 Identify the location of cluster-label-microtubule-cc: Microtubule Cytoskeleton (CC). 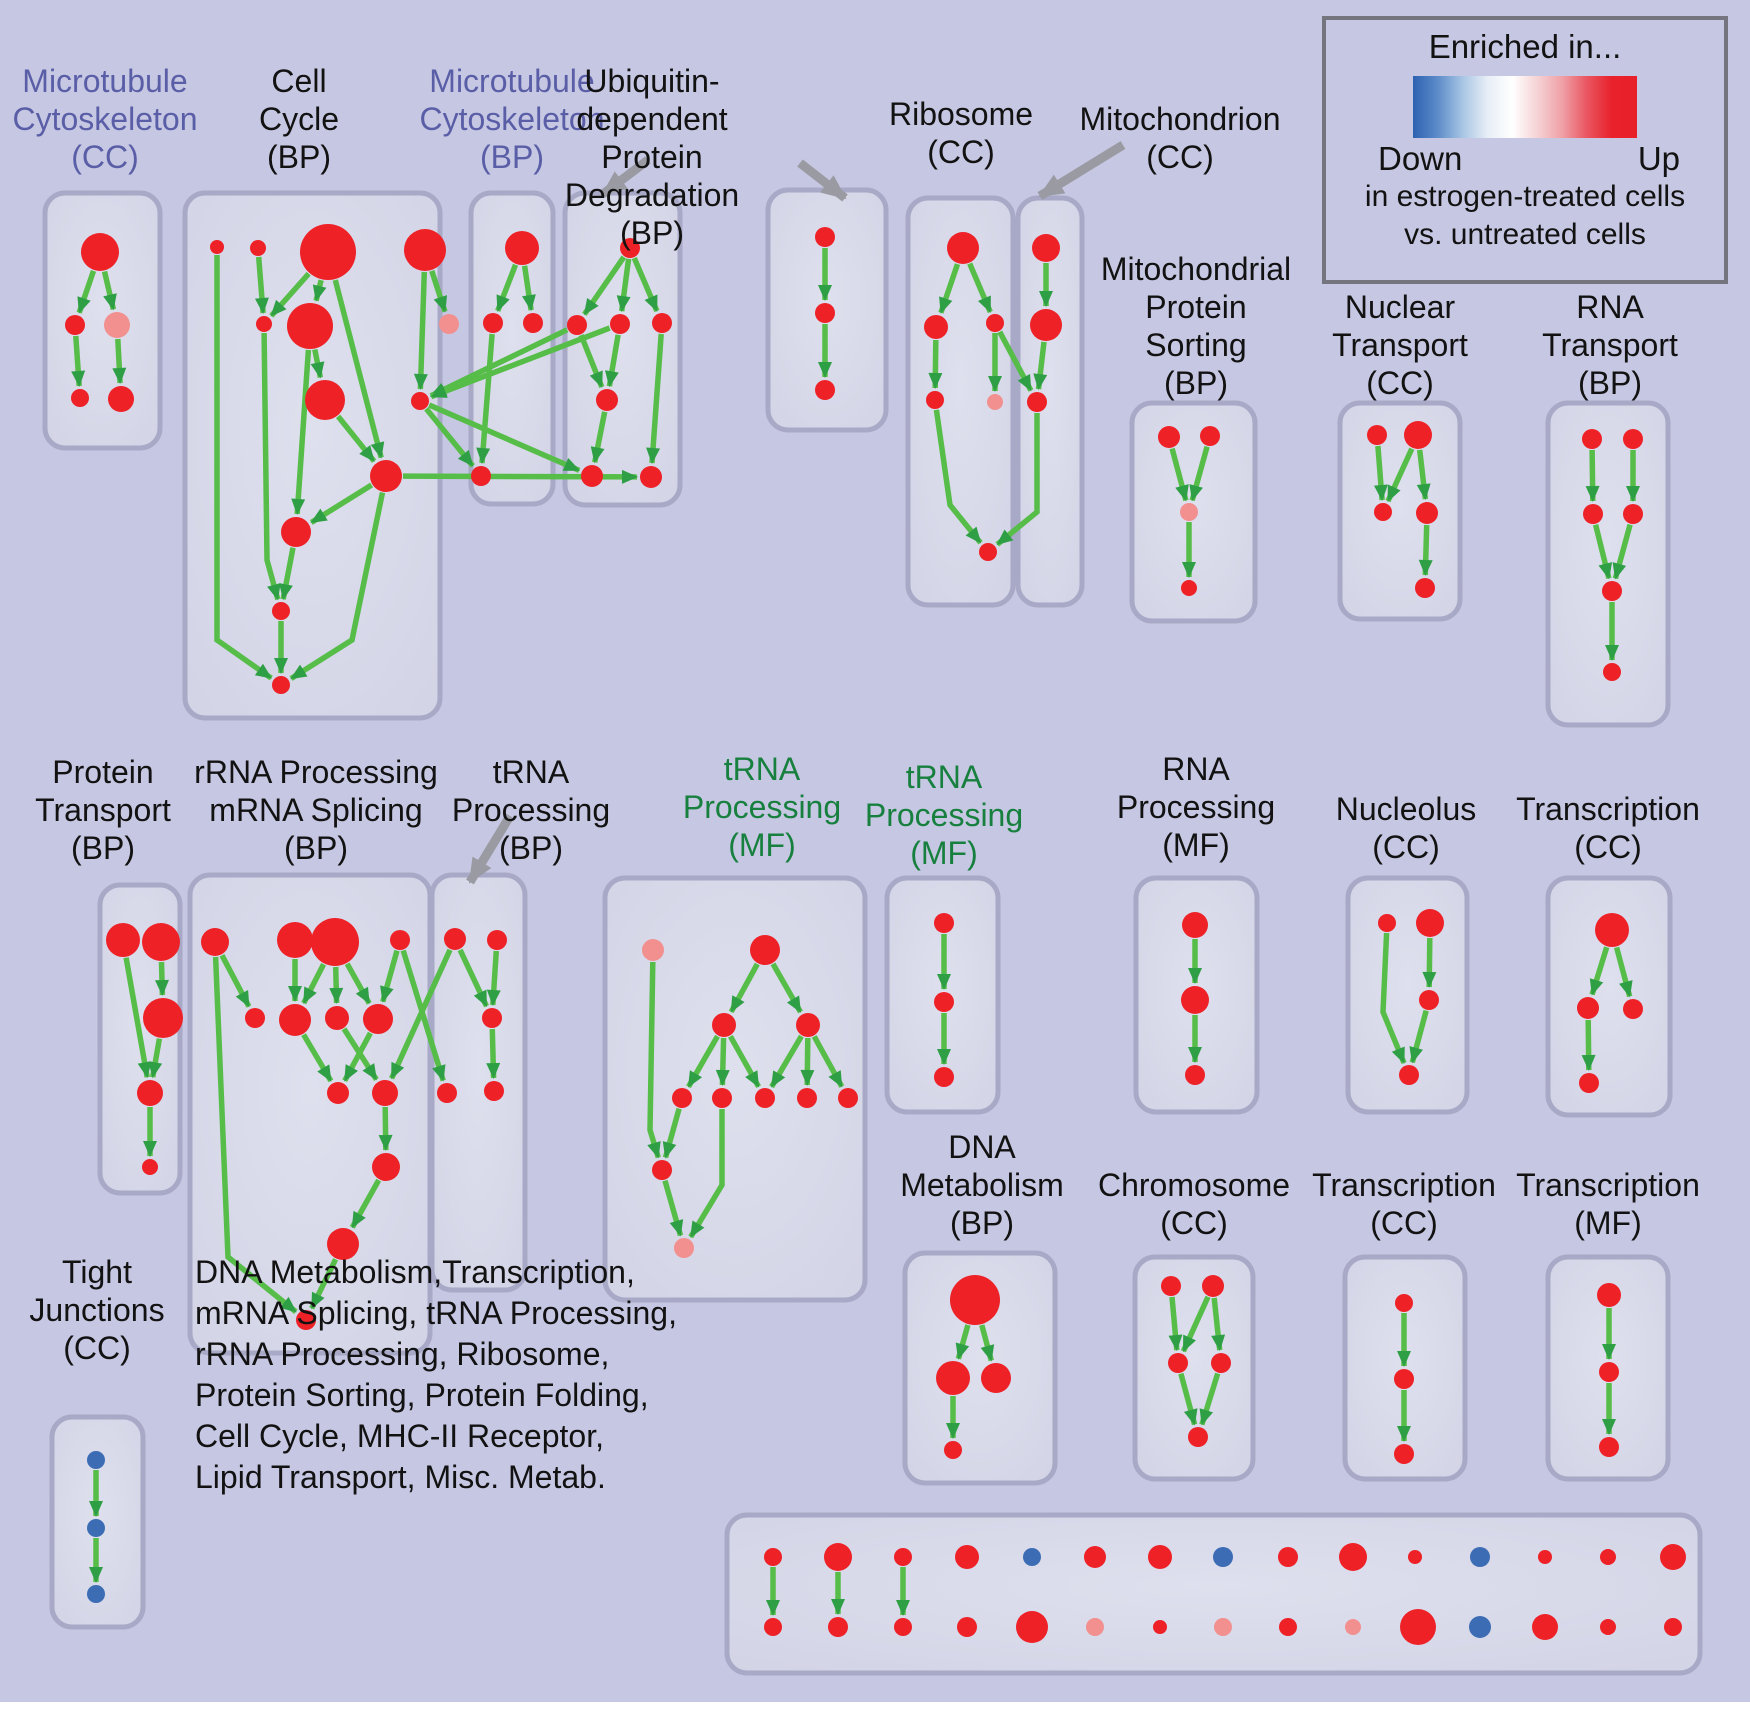
(105, 119).